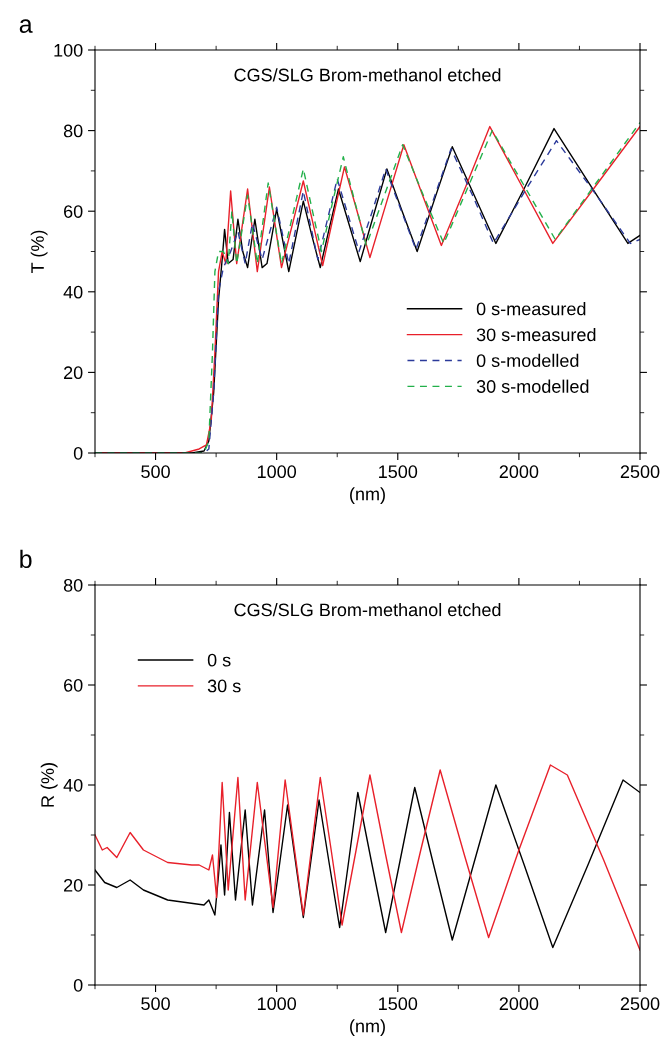 The width and height of the screenshot is (667, 1046). I want to click on y-axis-title: T (%), so click(39, 251).